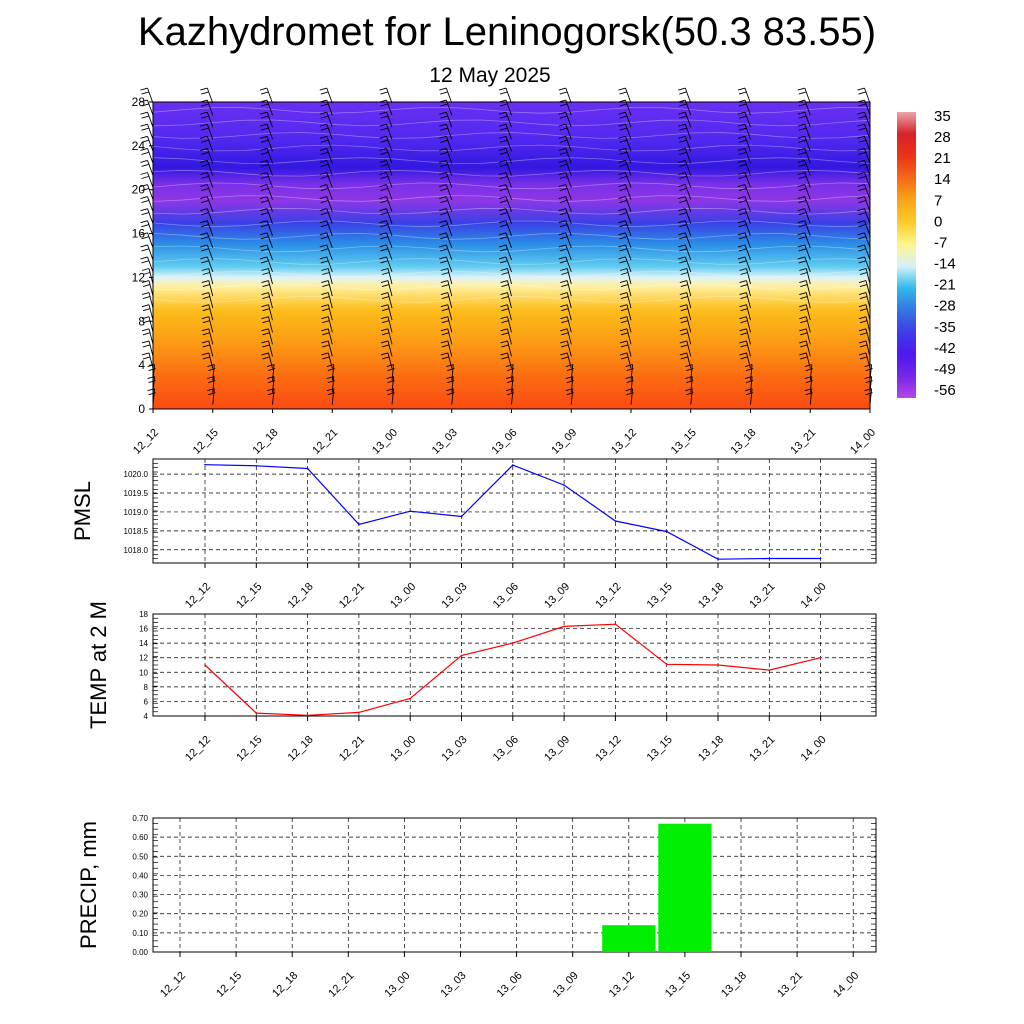  Describe the element at coordinates (906, 255) in the screenshot. I see `colorbar` at that location.